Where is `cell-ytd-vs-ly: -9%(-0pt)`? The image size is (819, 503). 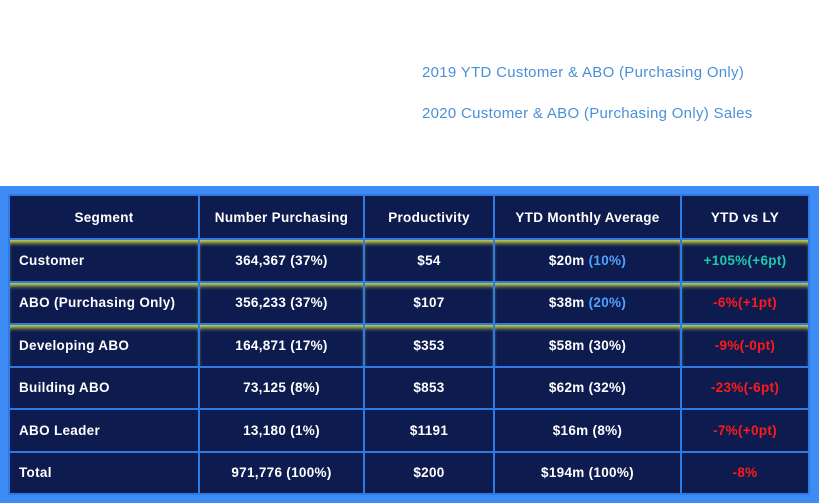 cell-ytd-vs-ly: -9%(-0pt) is located at coordinates (745, 345).